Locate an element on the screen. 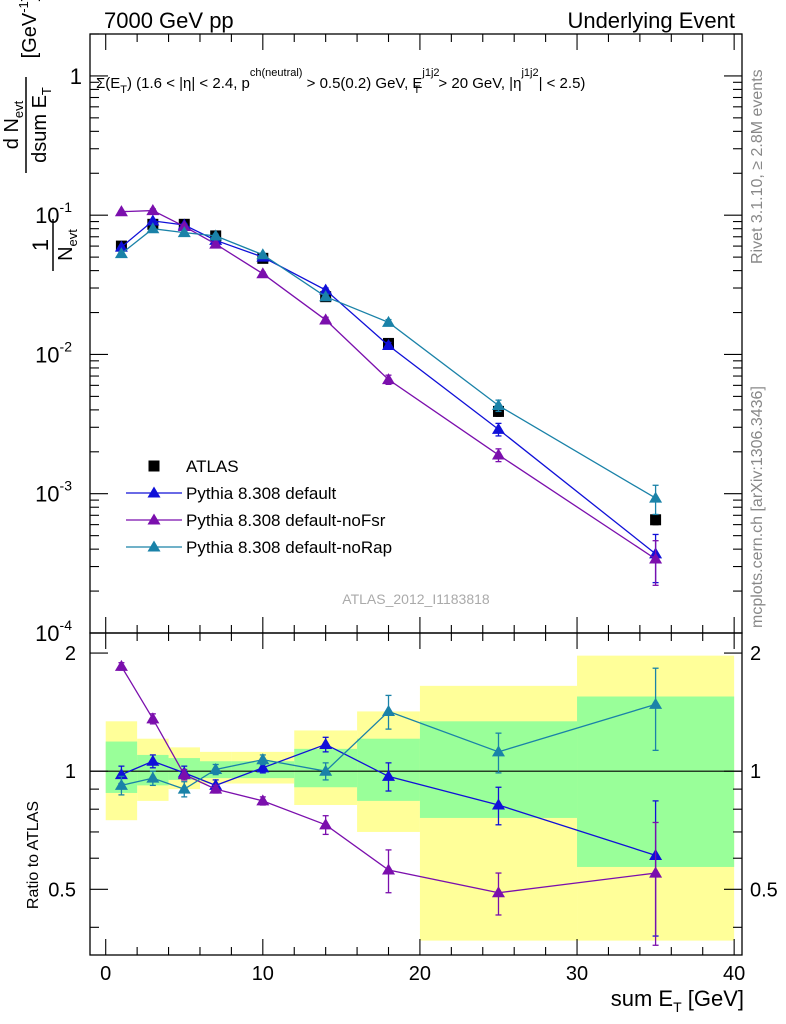 This screenshot has height=1024, width=786. svg-text: d Nevt is located at coordinates (13, 124).